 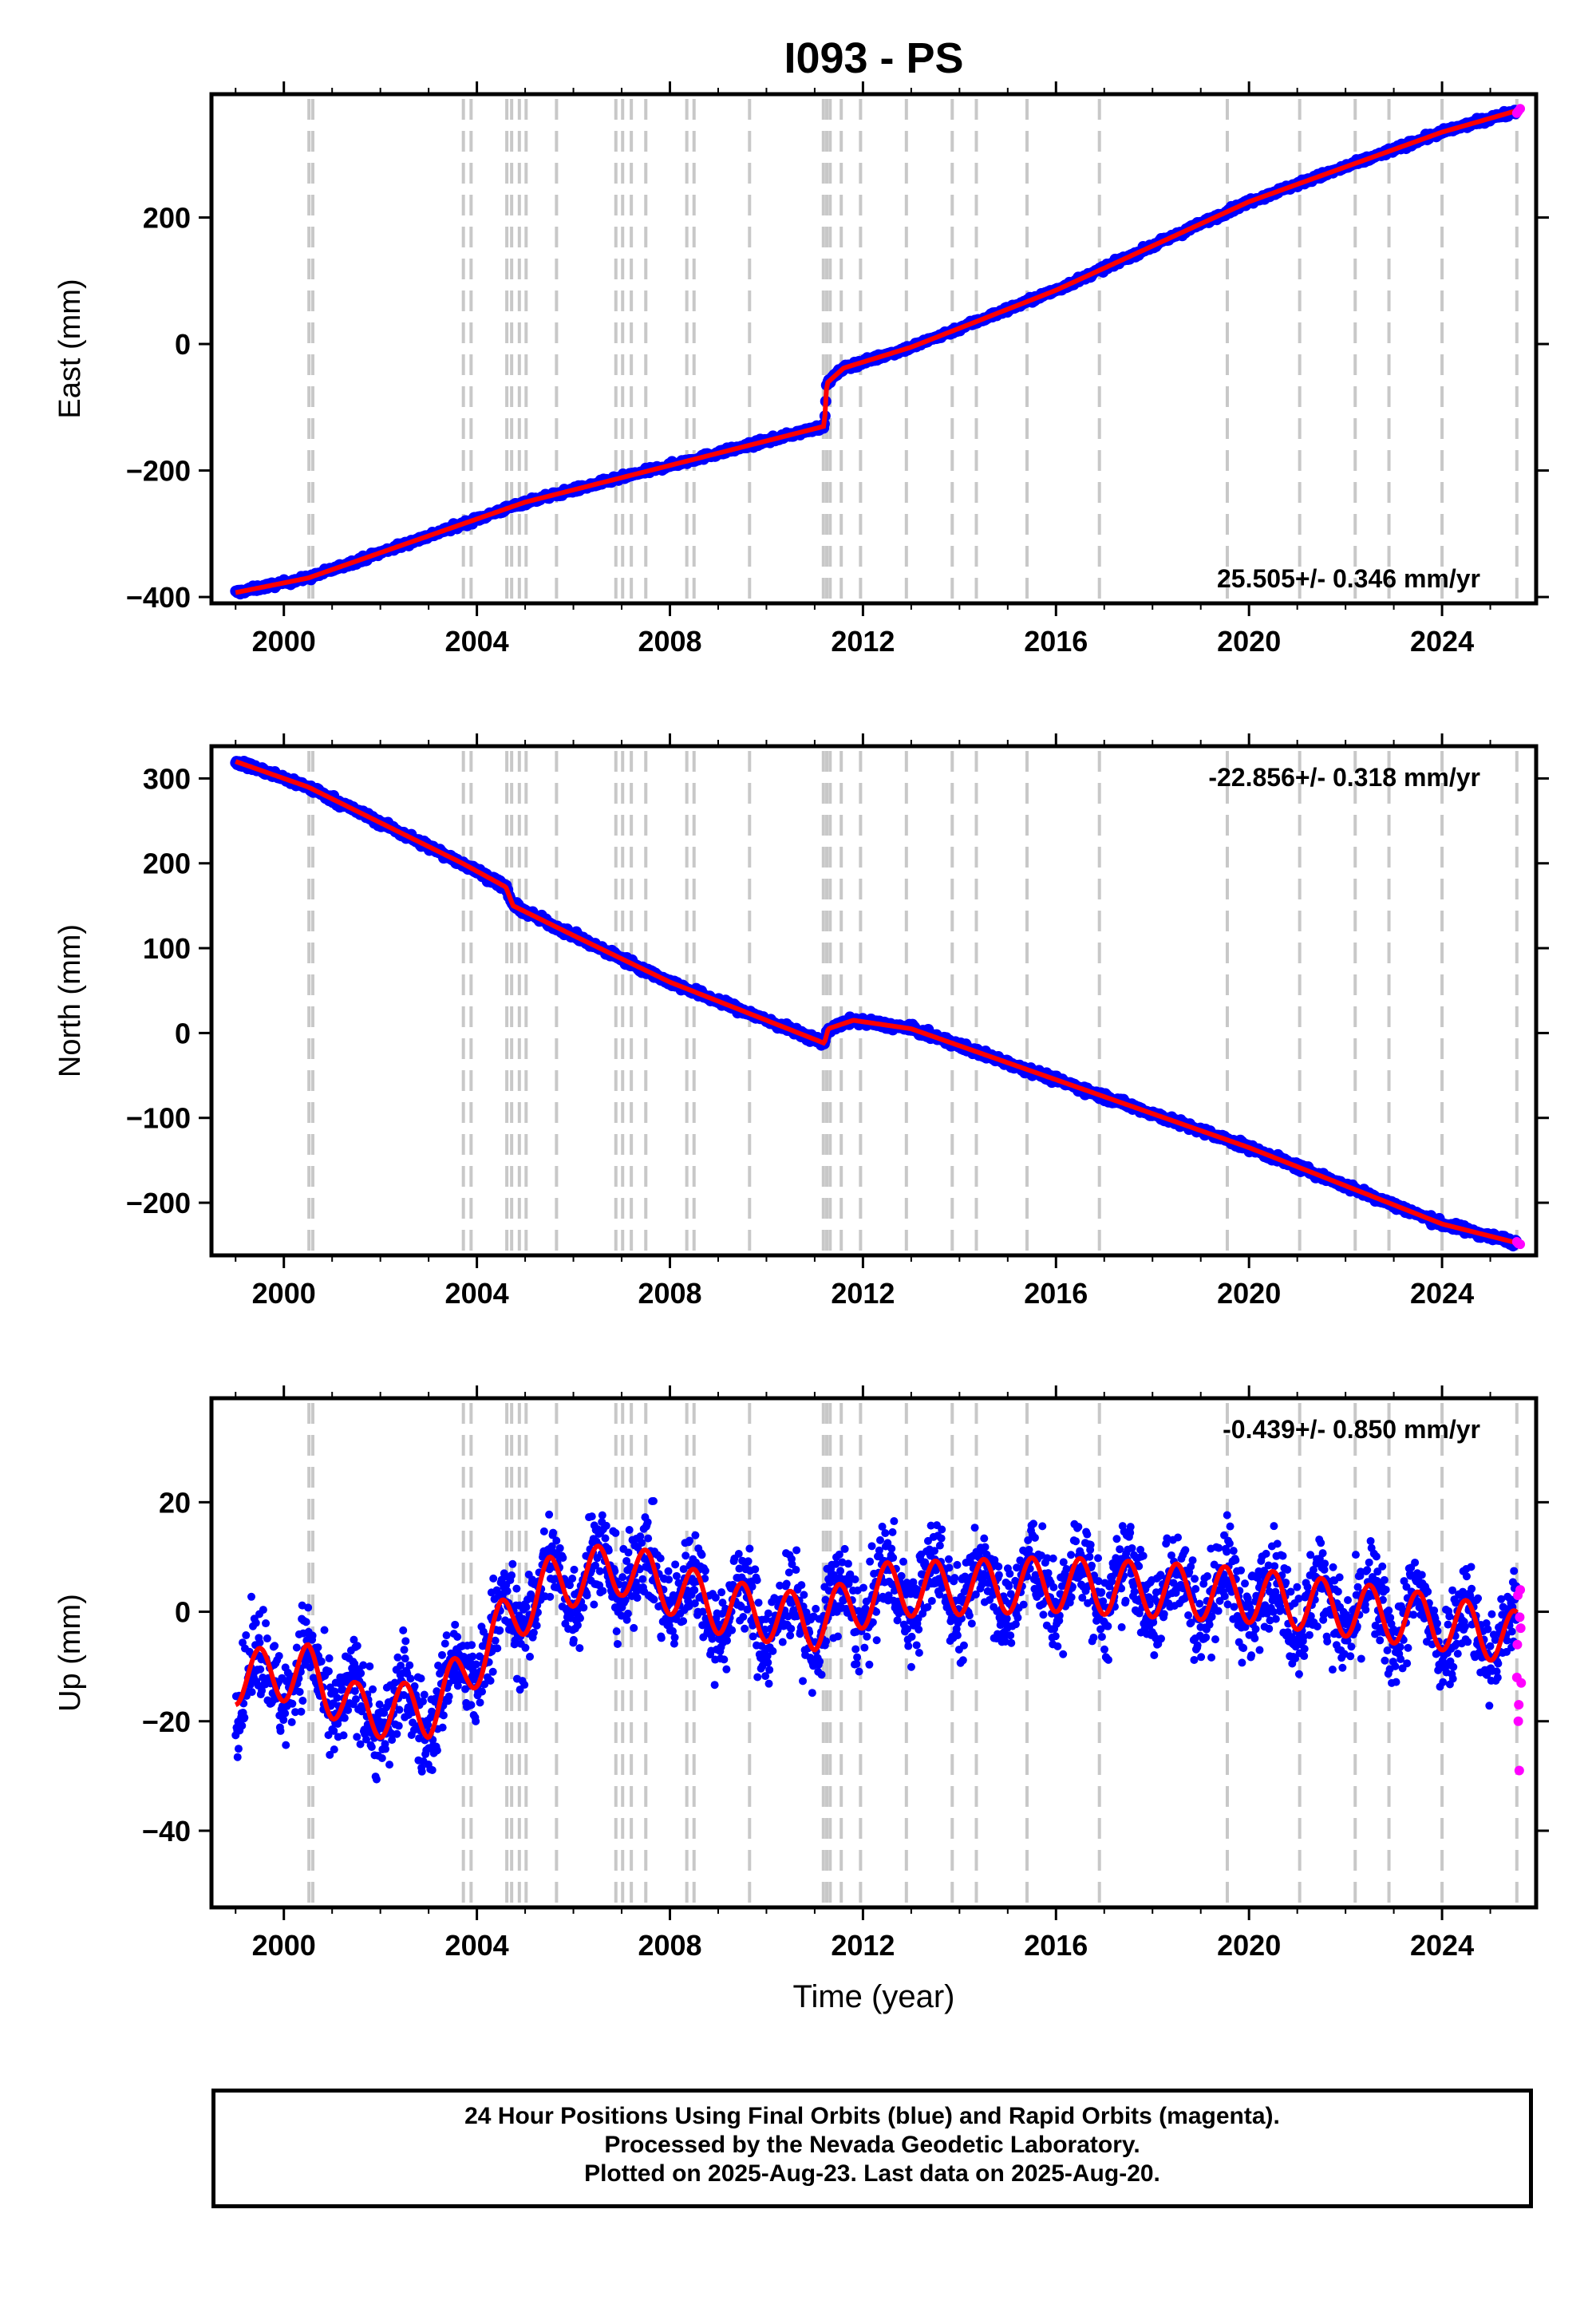 I want to click on x-tick-label: 2012, so click(x=863, y=1293).